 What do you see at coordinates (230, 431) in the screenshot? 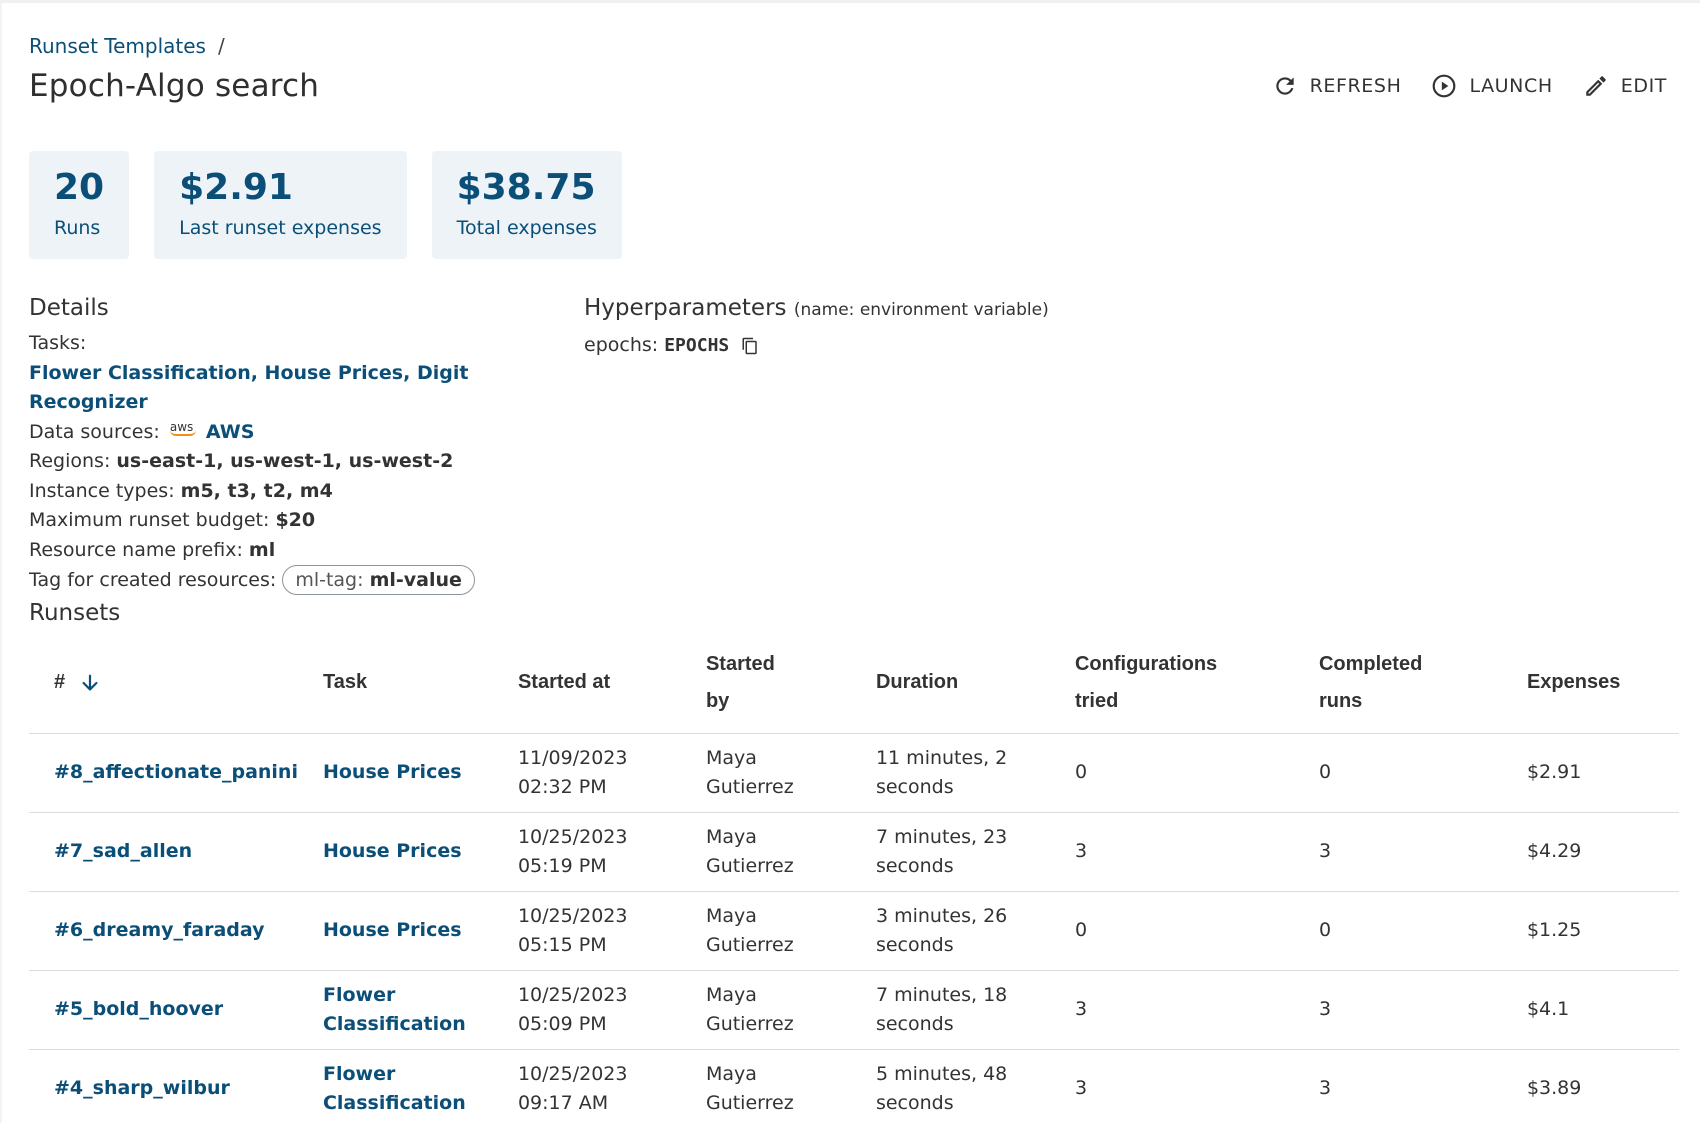
I see `data-source-aws-link: AWS` at bounding box center [230, 431].